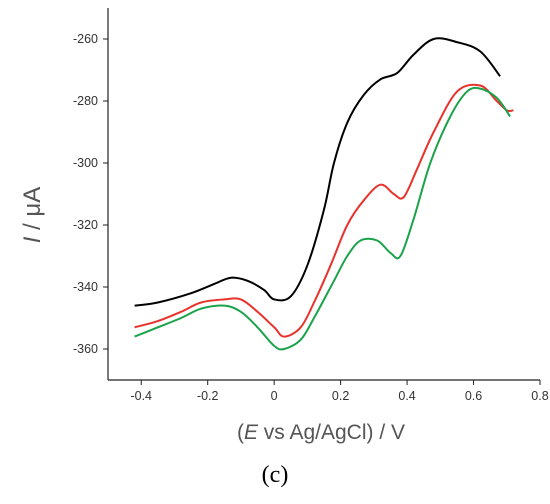 The height and width of the screenshot is (504, 550). Describe the element at coordinates (208, 396) in the screenshot. I see `x-tick-label: -0.2` at that location.